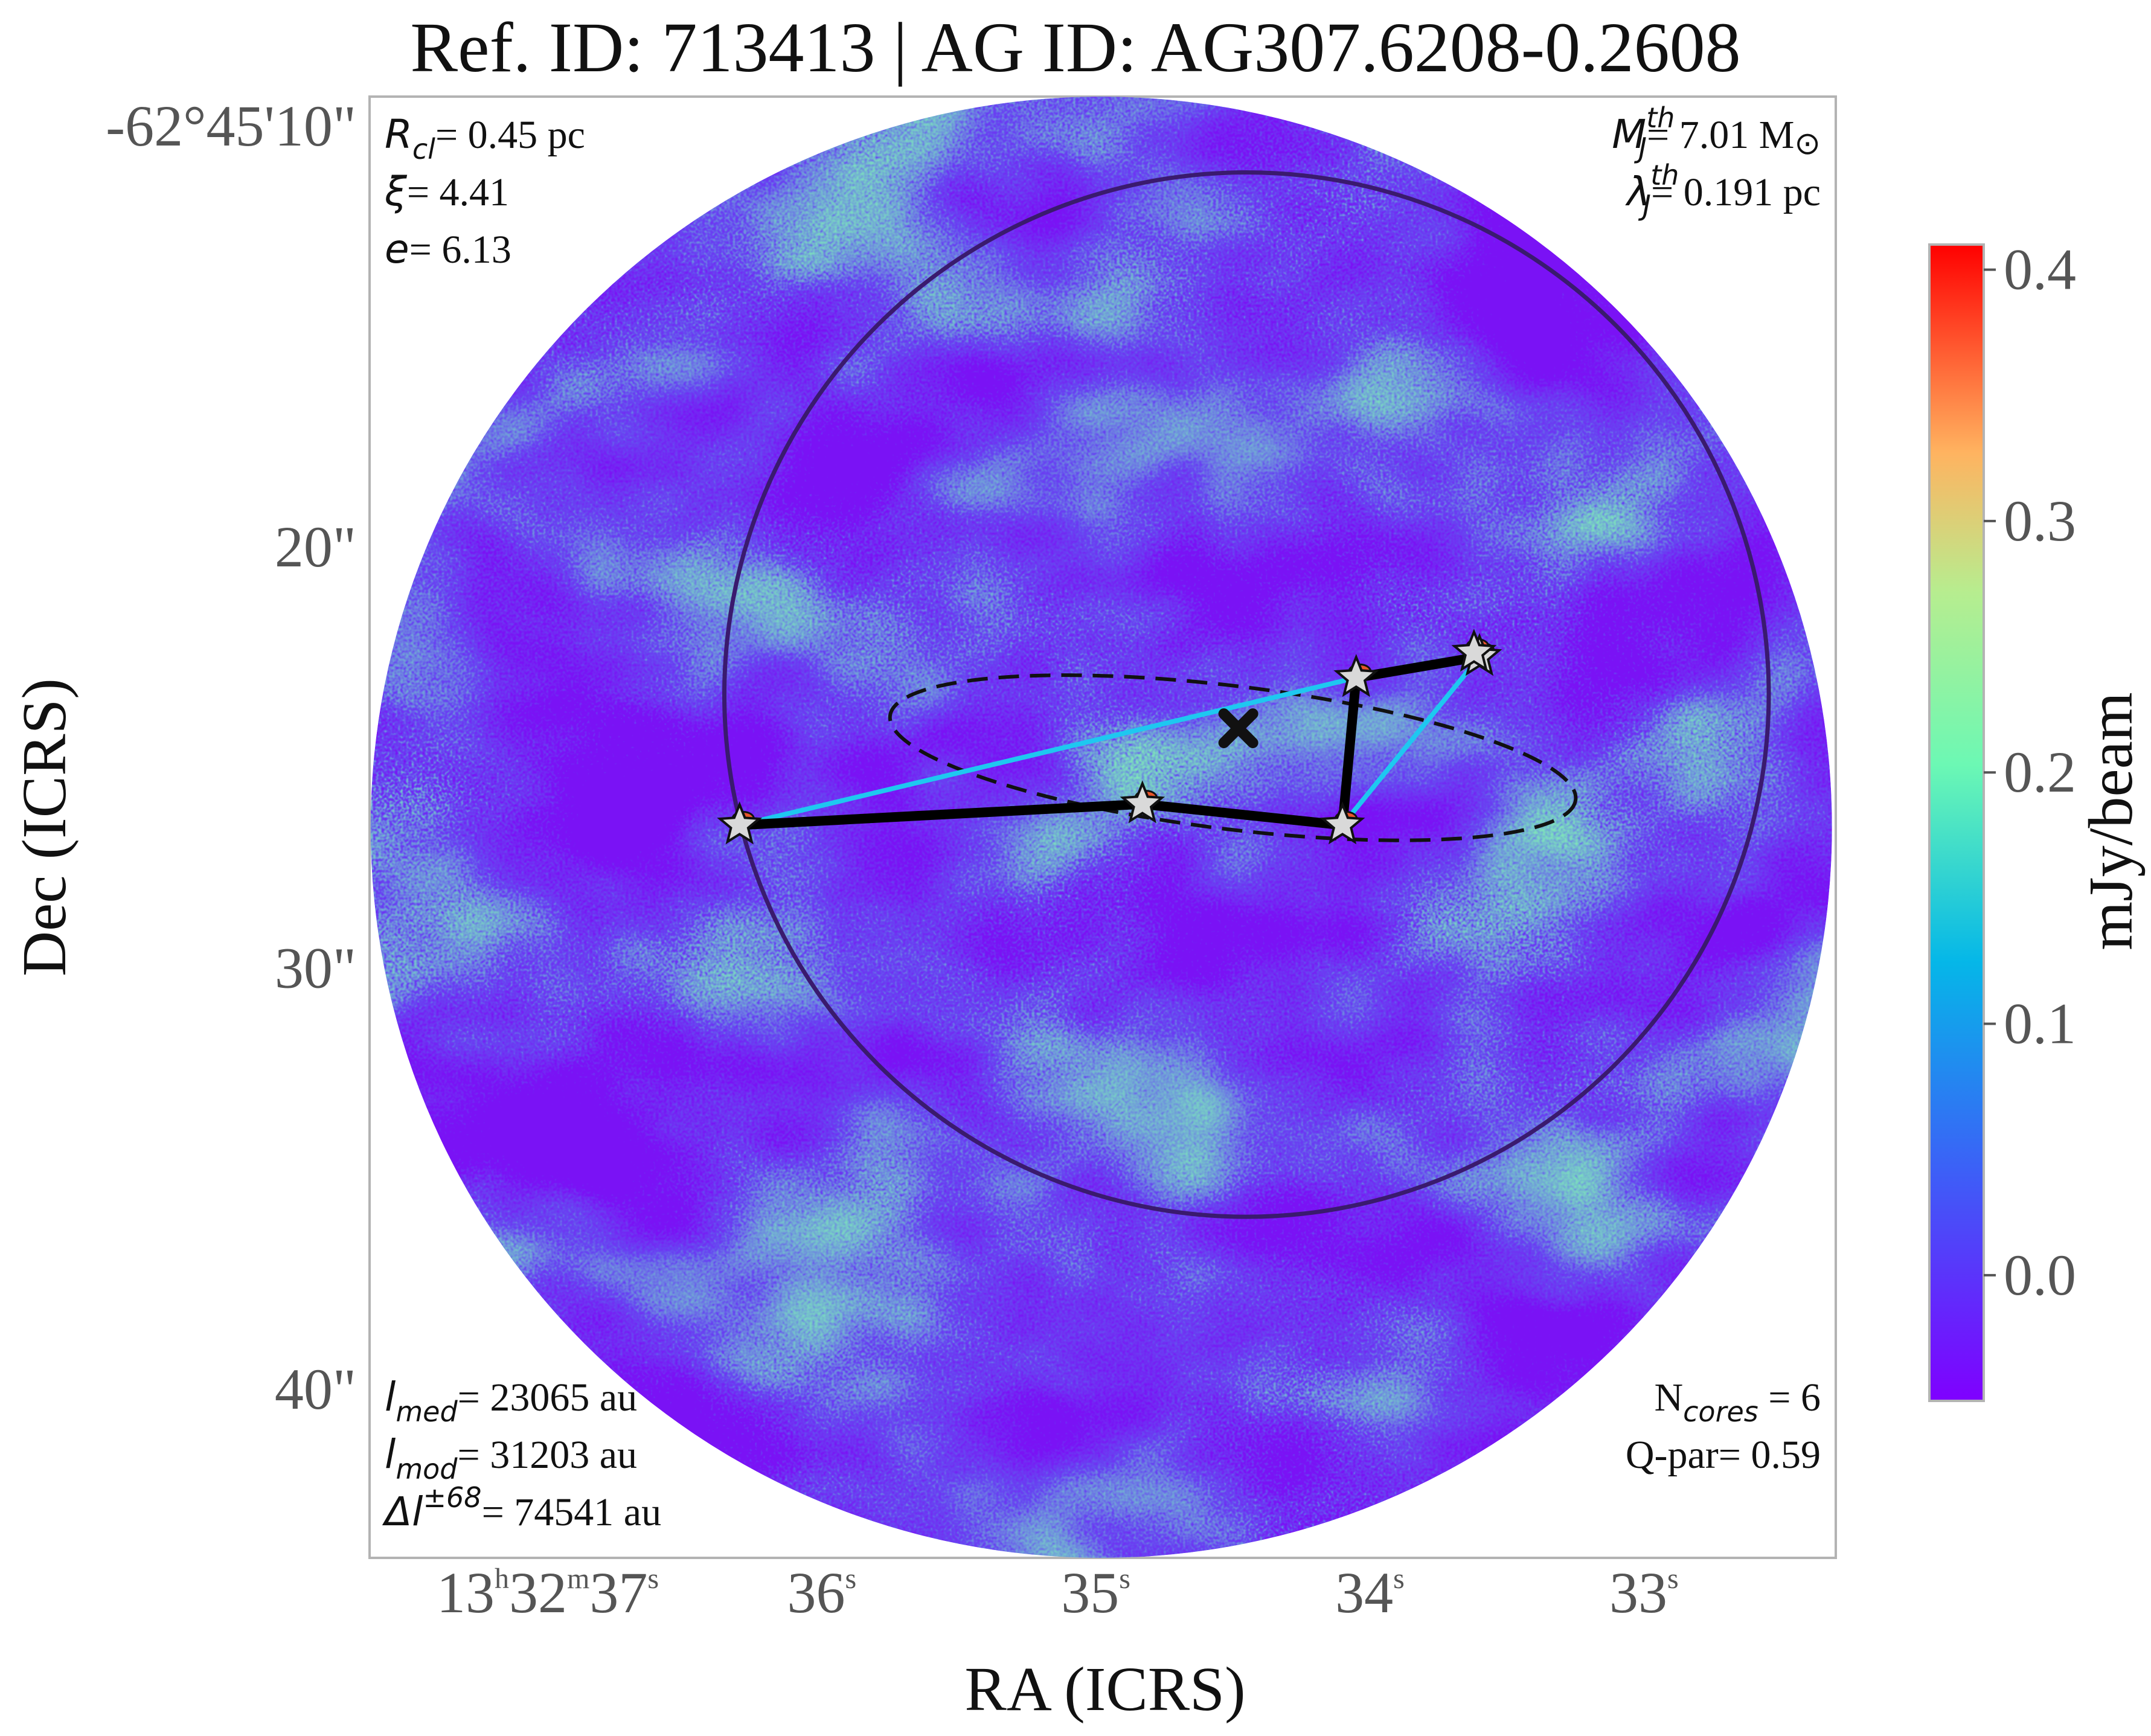  What do you see at coordinates (1370, 1592) in the screenshot?
I see `x-tick-label: 34s` at bounding box center [1370, 1592].